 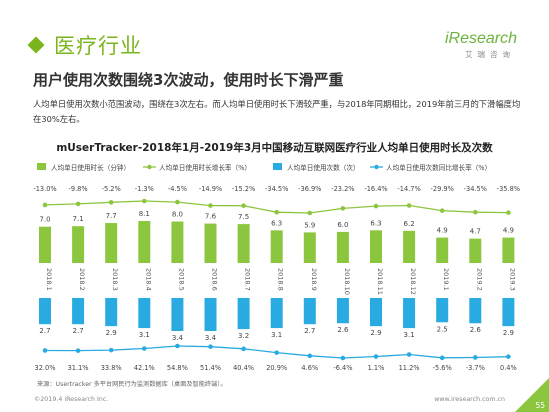 I want to click on frequency-growth-label: 31.1%, so click(x=78, y=368).